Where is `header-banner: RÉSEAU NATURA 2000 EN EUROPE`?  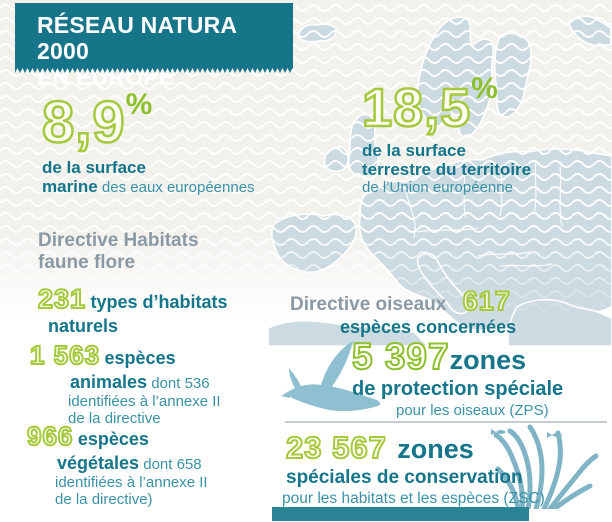 header-banner: RÉSEAU NATURA 2000 EN EUROPE is located at coordinates (154, 46).